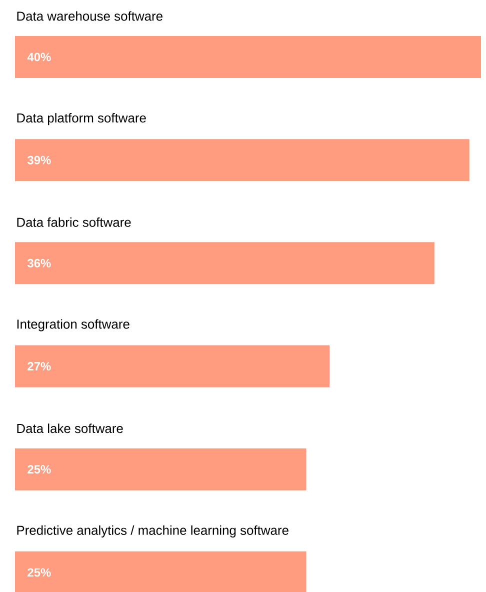 Image resolution: width=486 pixels, height=592 pixels. I want to click on data-label: 36%, so click(39, 263).